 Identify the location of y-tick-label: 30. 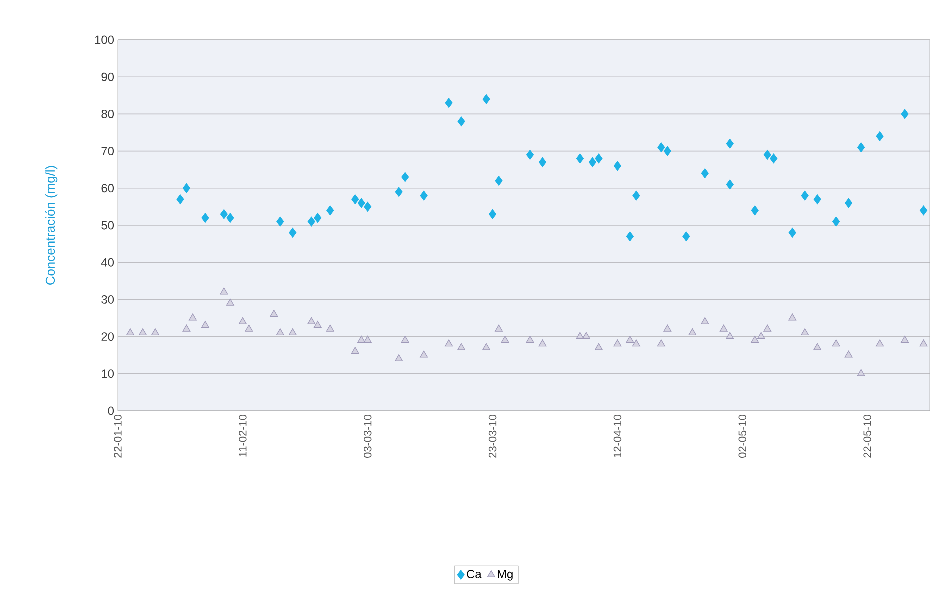
(108, 299).